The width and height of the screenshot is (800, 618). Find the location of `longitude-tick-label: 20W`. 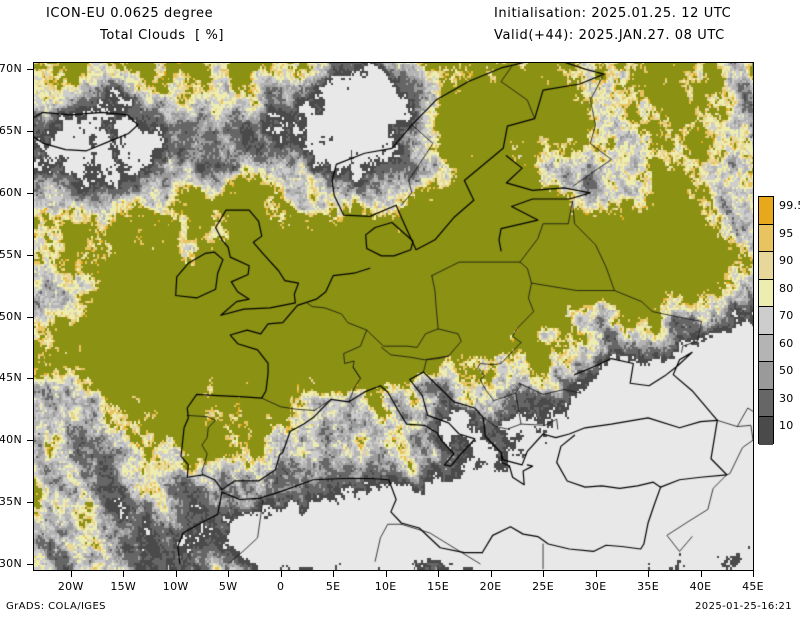

longitude-tick-label: 20W is located at coordinates (70, 586).